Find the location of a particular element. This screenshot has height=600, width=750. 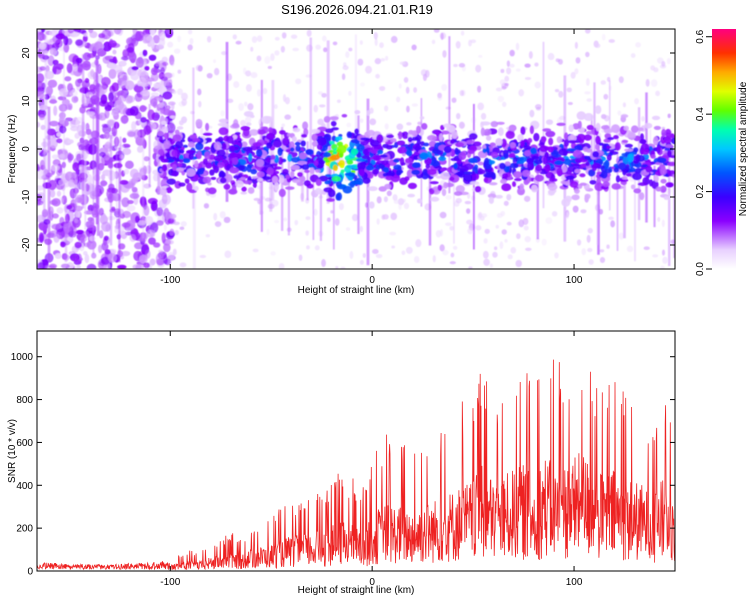

snr-x-axis-label: Height of straight line (km) is located at coordinates (356, 590).